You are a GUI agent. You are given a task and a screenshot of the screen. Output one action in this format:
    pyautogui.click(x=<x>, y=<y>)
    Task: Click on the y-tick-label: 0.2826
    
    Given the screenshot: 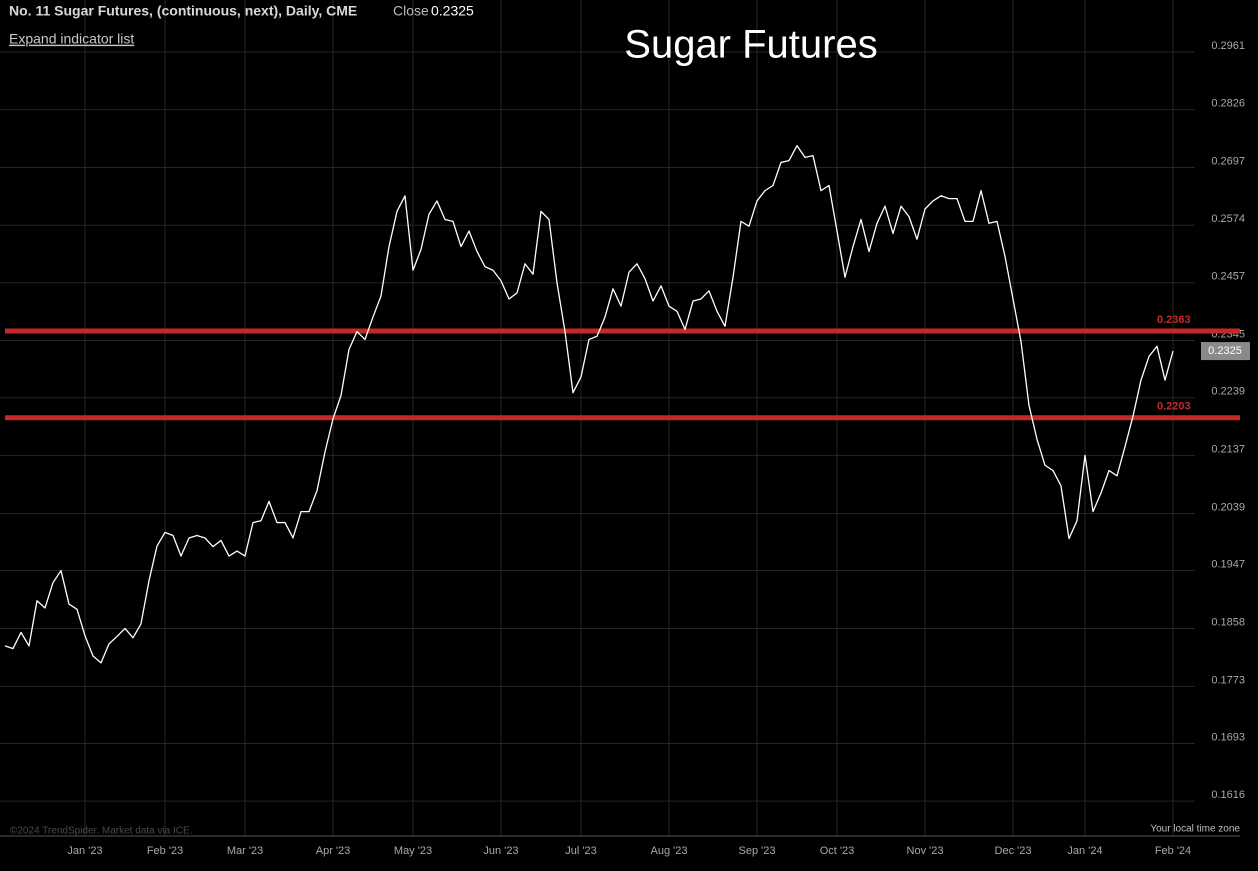 What is the action you would take?
    pyautogui.click(x=1228, y=104)
    